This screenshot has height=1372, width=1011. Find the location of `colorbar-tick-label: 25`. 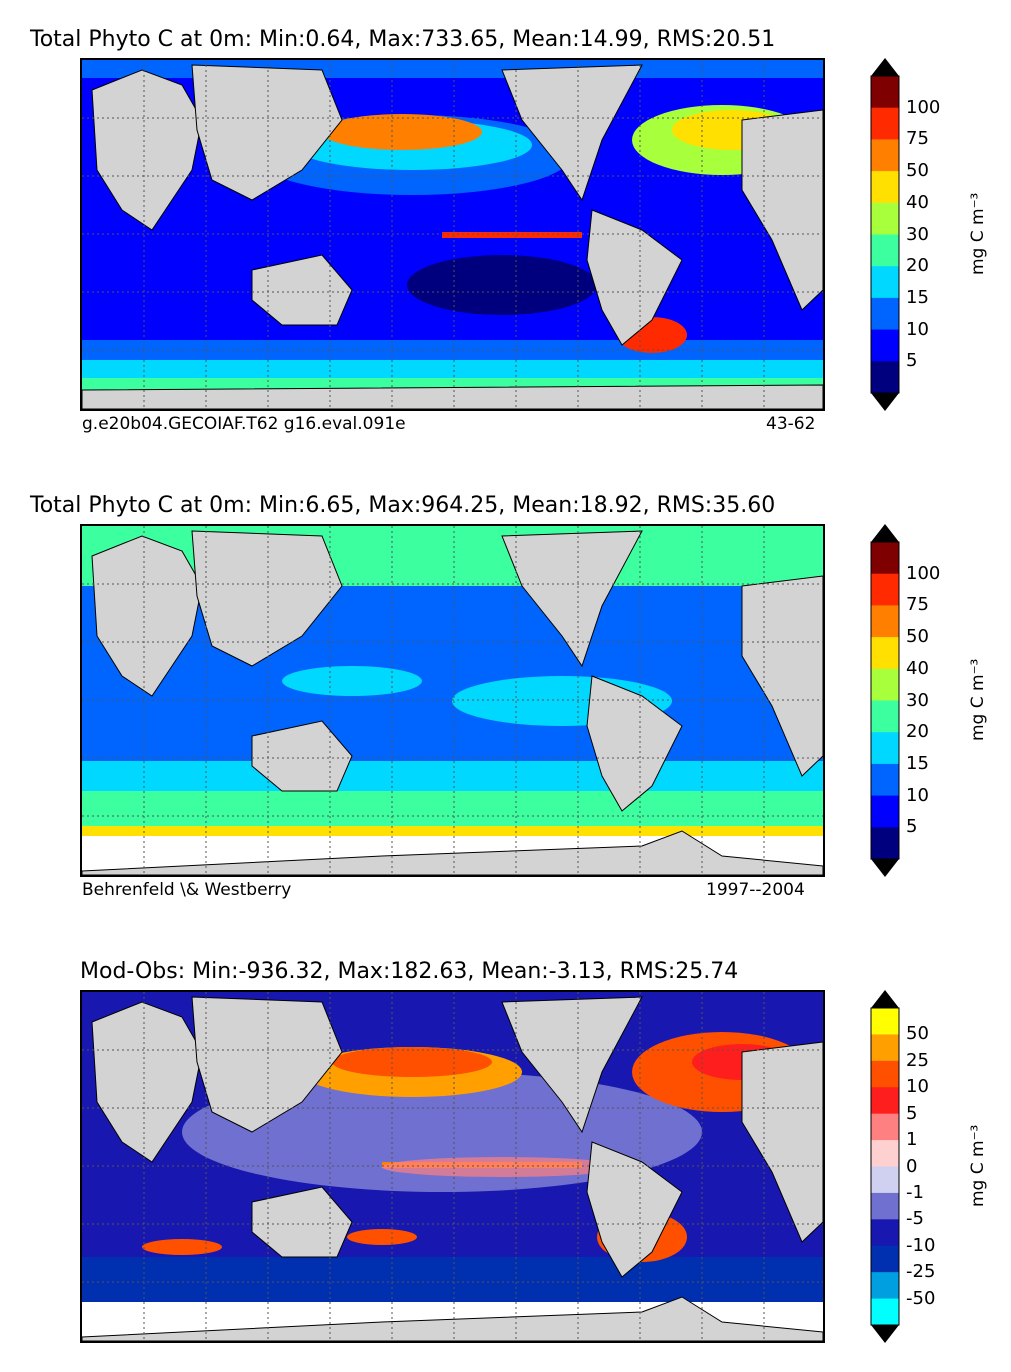

colorbar-tick-label: 25 is located at coordinates (917, 1060).